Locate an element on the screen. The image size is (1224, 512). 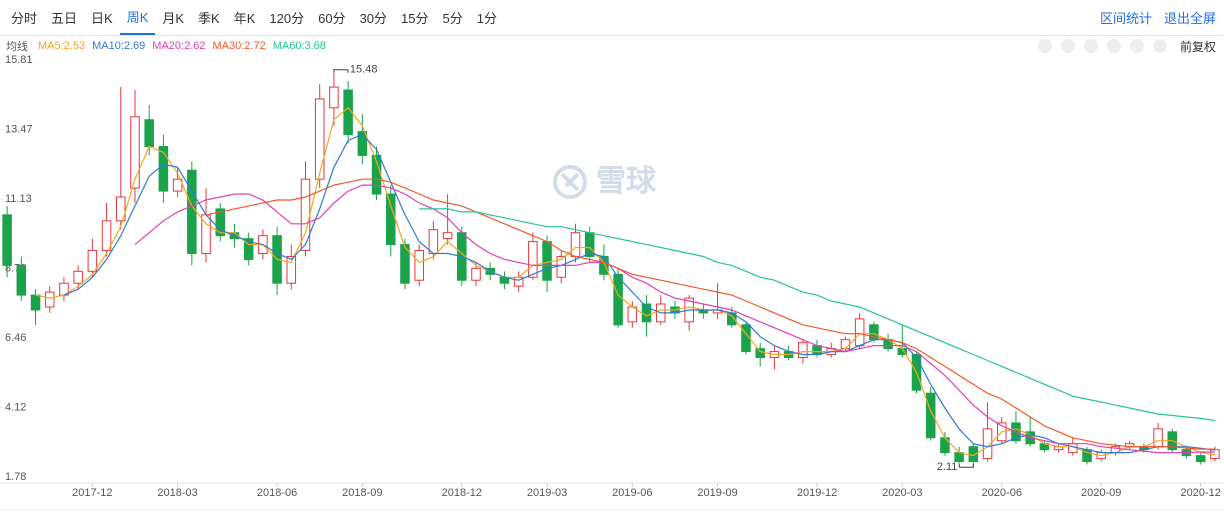
watermark-logo-mark is located at coordinates (570, 182).